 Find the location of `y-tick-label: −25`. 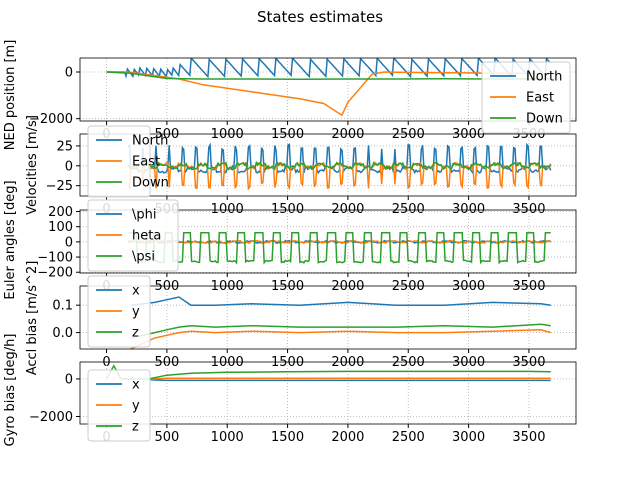

y-tick-label: −25 is located at coordinates (59, 186).